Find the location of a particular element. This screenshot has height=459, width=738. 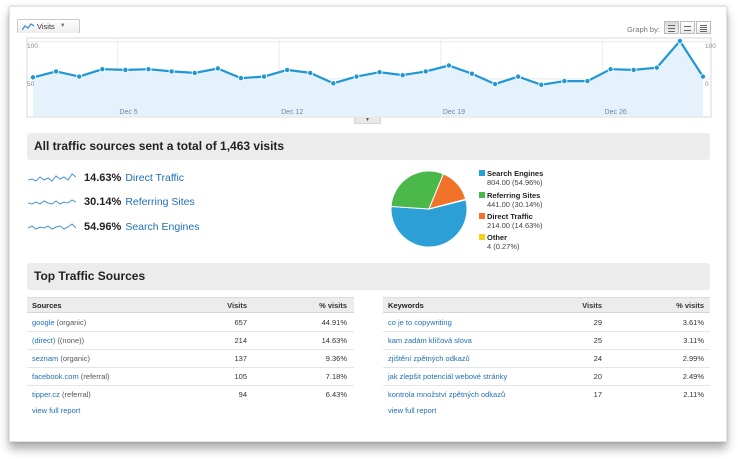

visits-area is located at coordinates (368, 78).